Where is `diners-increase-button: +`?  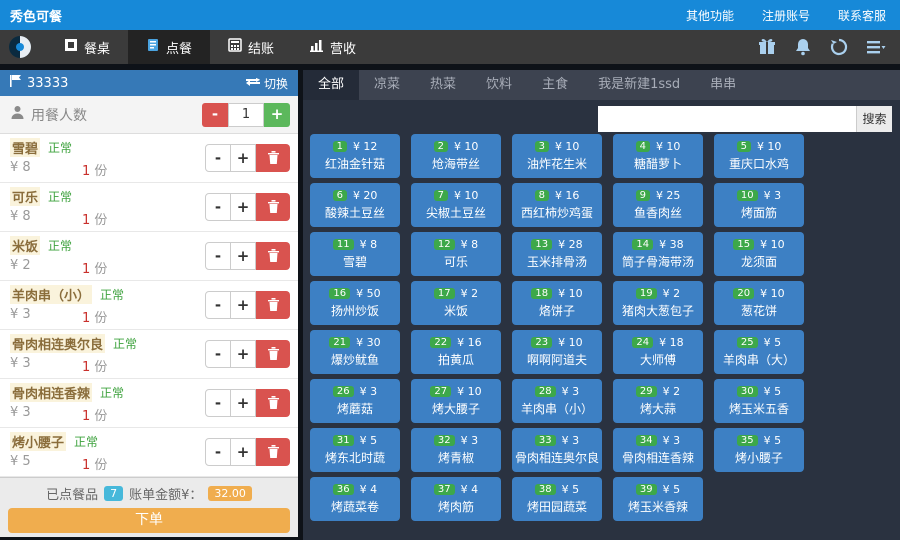
diners-increase-button: + is located at coordinates (277, 114).